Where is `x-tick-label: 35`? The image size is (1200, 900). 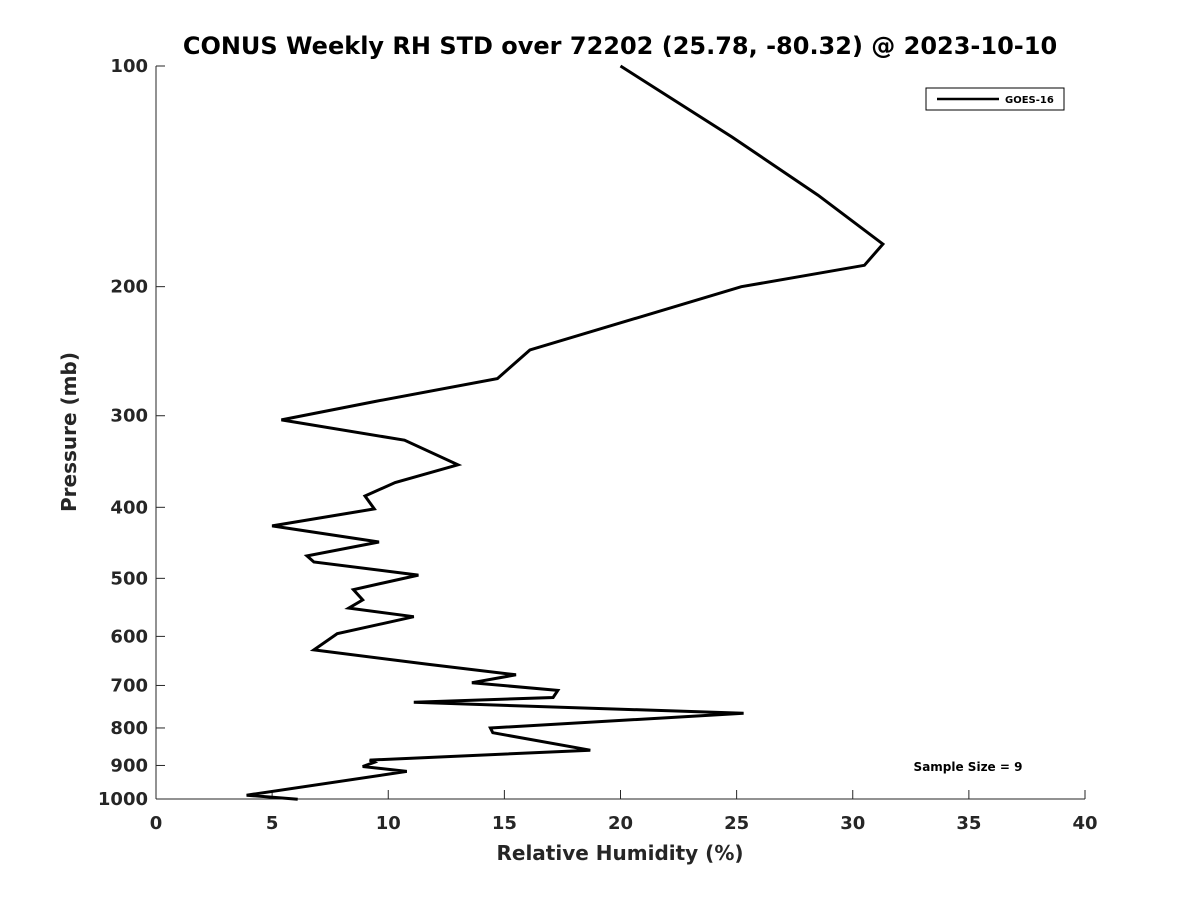
x-tick-label: 35 is located at coordinates (968, 823).